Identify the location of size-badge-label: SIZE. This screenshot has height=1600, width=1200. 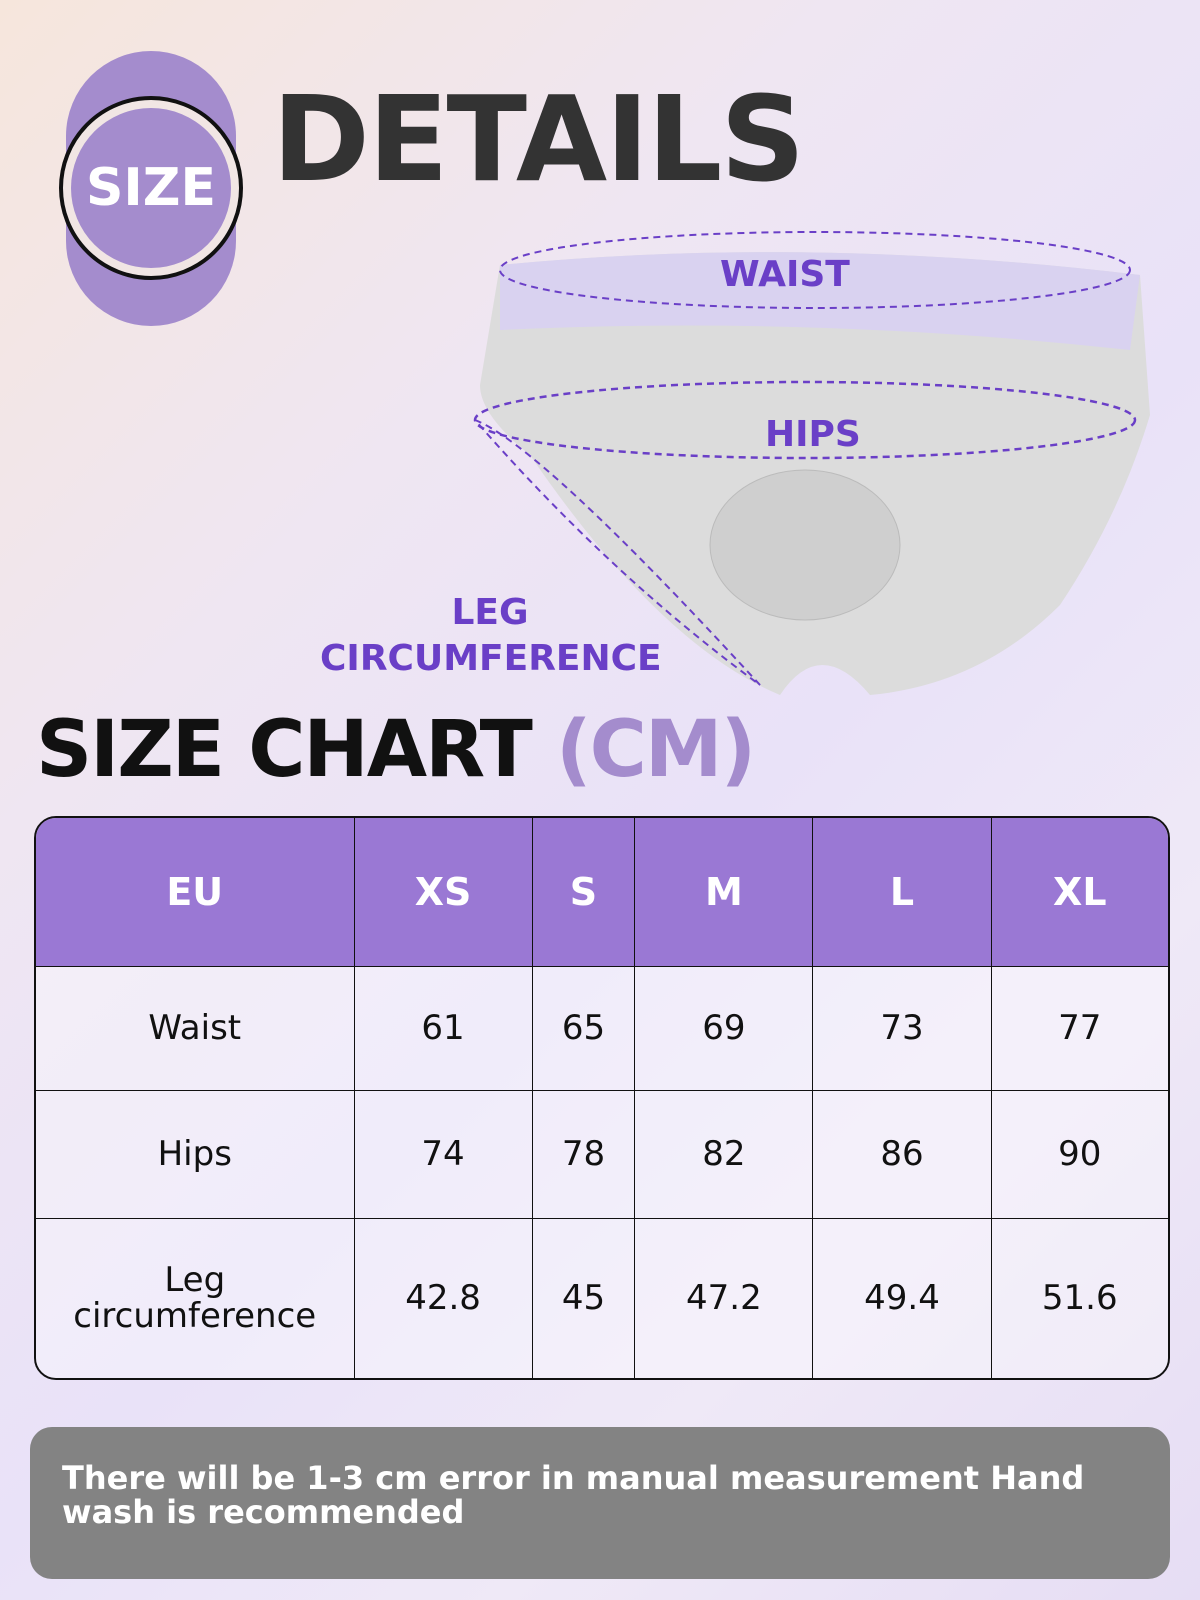
(151, 188).